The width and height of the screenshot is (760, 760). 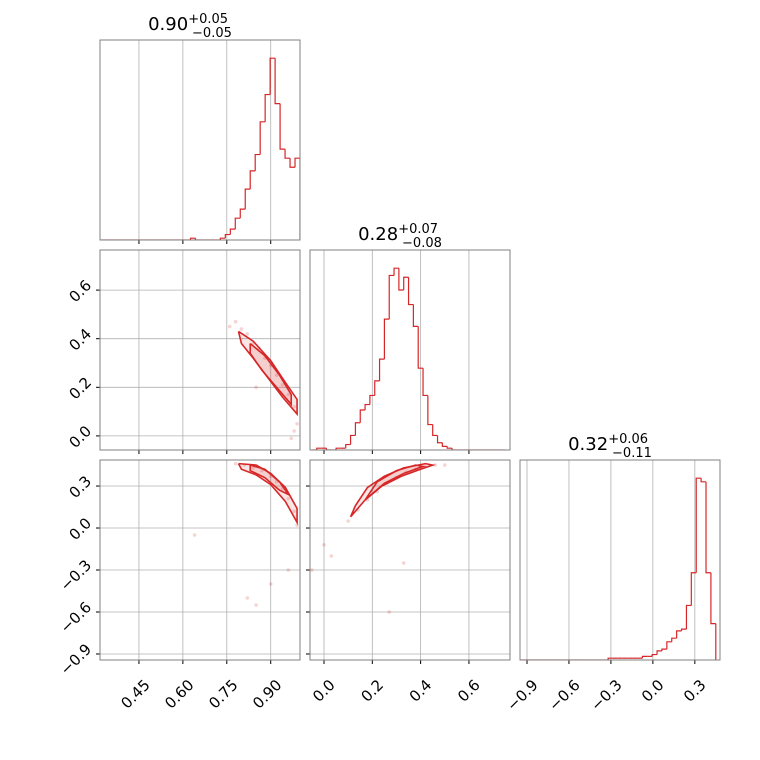 I want to click on y-tick-label: −0.9, so click(x=76, y=659).